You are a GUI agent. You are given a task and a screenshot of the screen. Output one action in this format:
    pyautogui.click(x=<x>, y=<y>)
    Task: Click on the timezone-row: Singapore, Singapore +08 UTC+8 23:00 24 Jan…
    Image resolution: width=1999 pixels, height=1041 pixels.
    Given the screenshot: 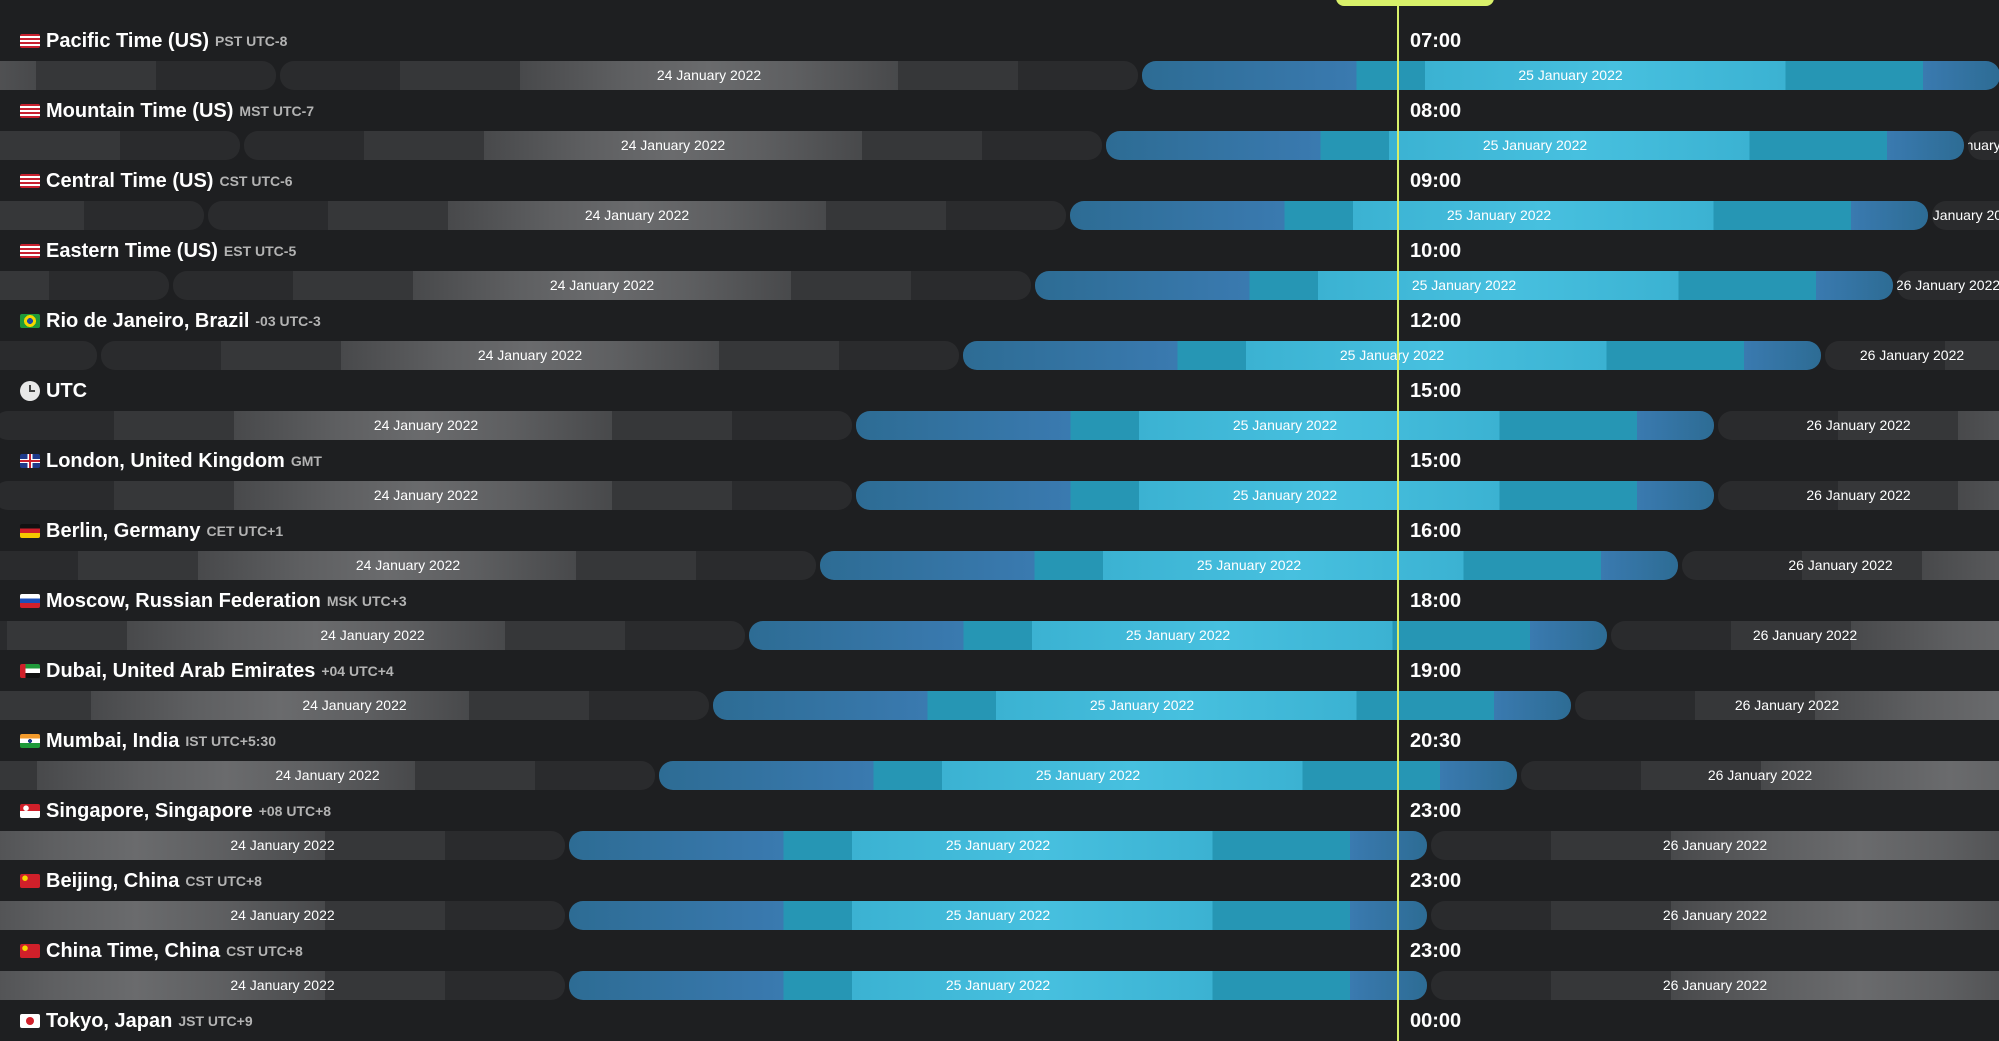 What is the action you would take?
    pyautogui.click(x=999, y=827)
    